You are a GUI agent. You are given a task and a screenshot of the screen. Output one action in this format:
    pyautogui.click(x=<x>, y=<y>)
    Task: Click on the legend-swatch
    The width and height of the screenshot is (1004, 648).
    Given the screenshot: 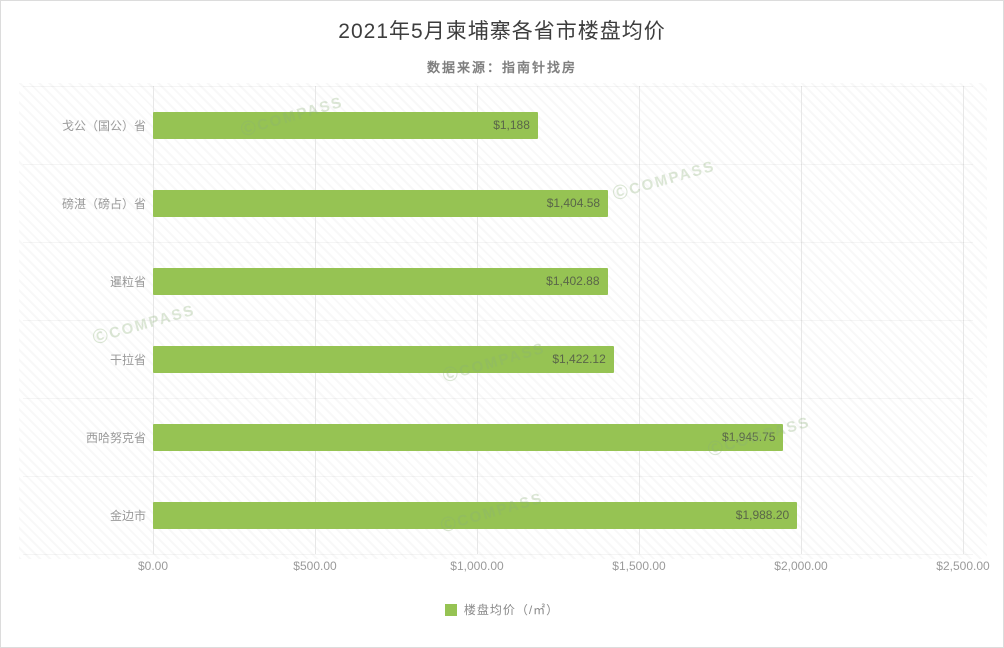 What is the action you would take?
    pyautogui.click(x=450, y=609)
    